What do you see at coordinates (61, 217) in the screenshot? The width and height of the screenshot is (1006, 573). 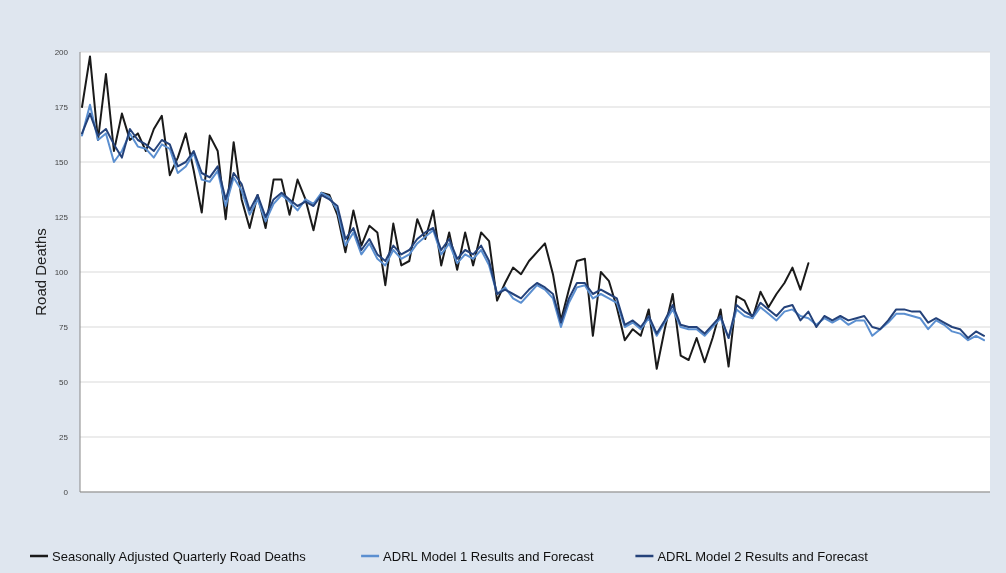 I see `y-tick-label: 125` at bounding box center [61, 217].